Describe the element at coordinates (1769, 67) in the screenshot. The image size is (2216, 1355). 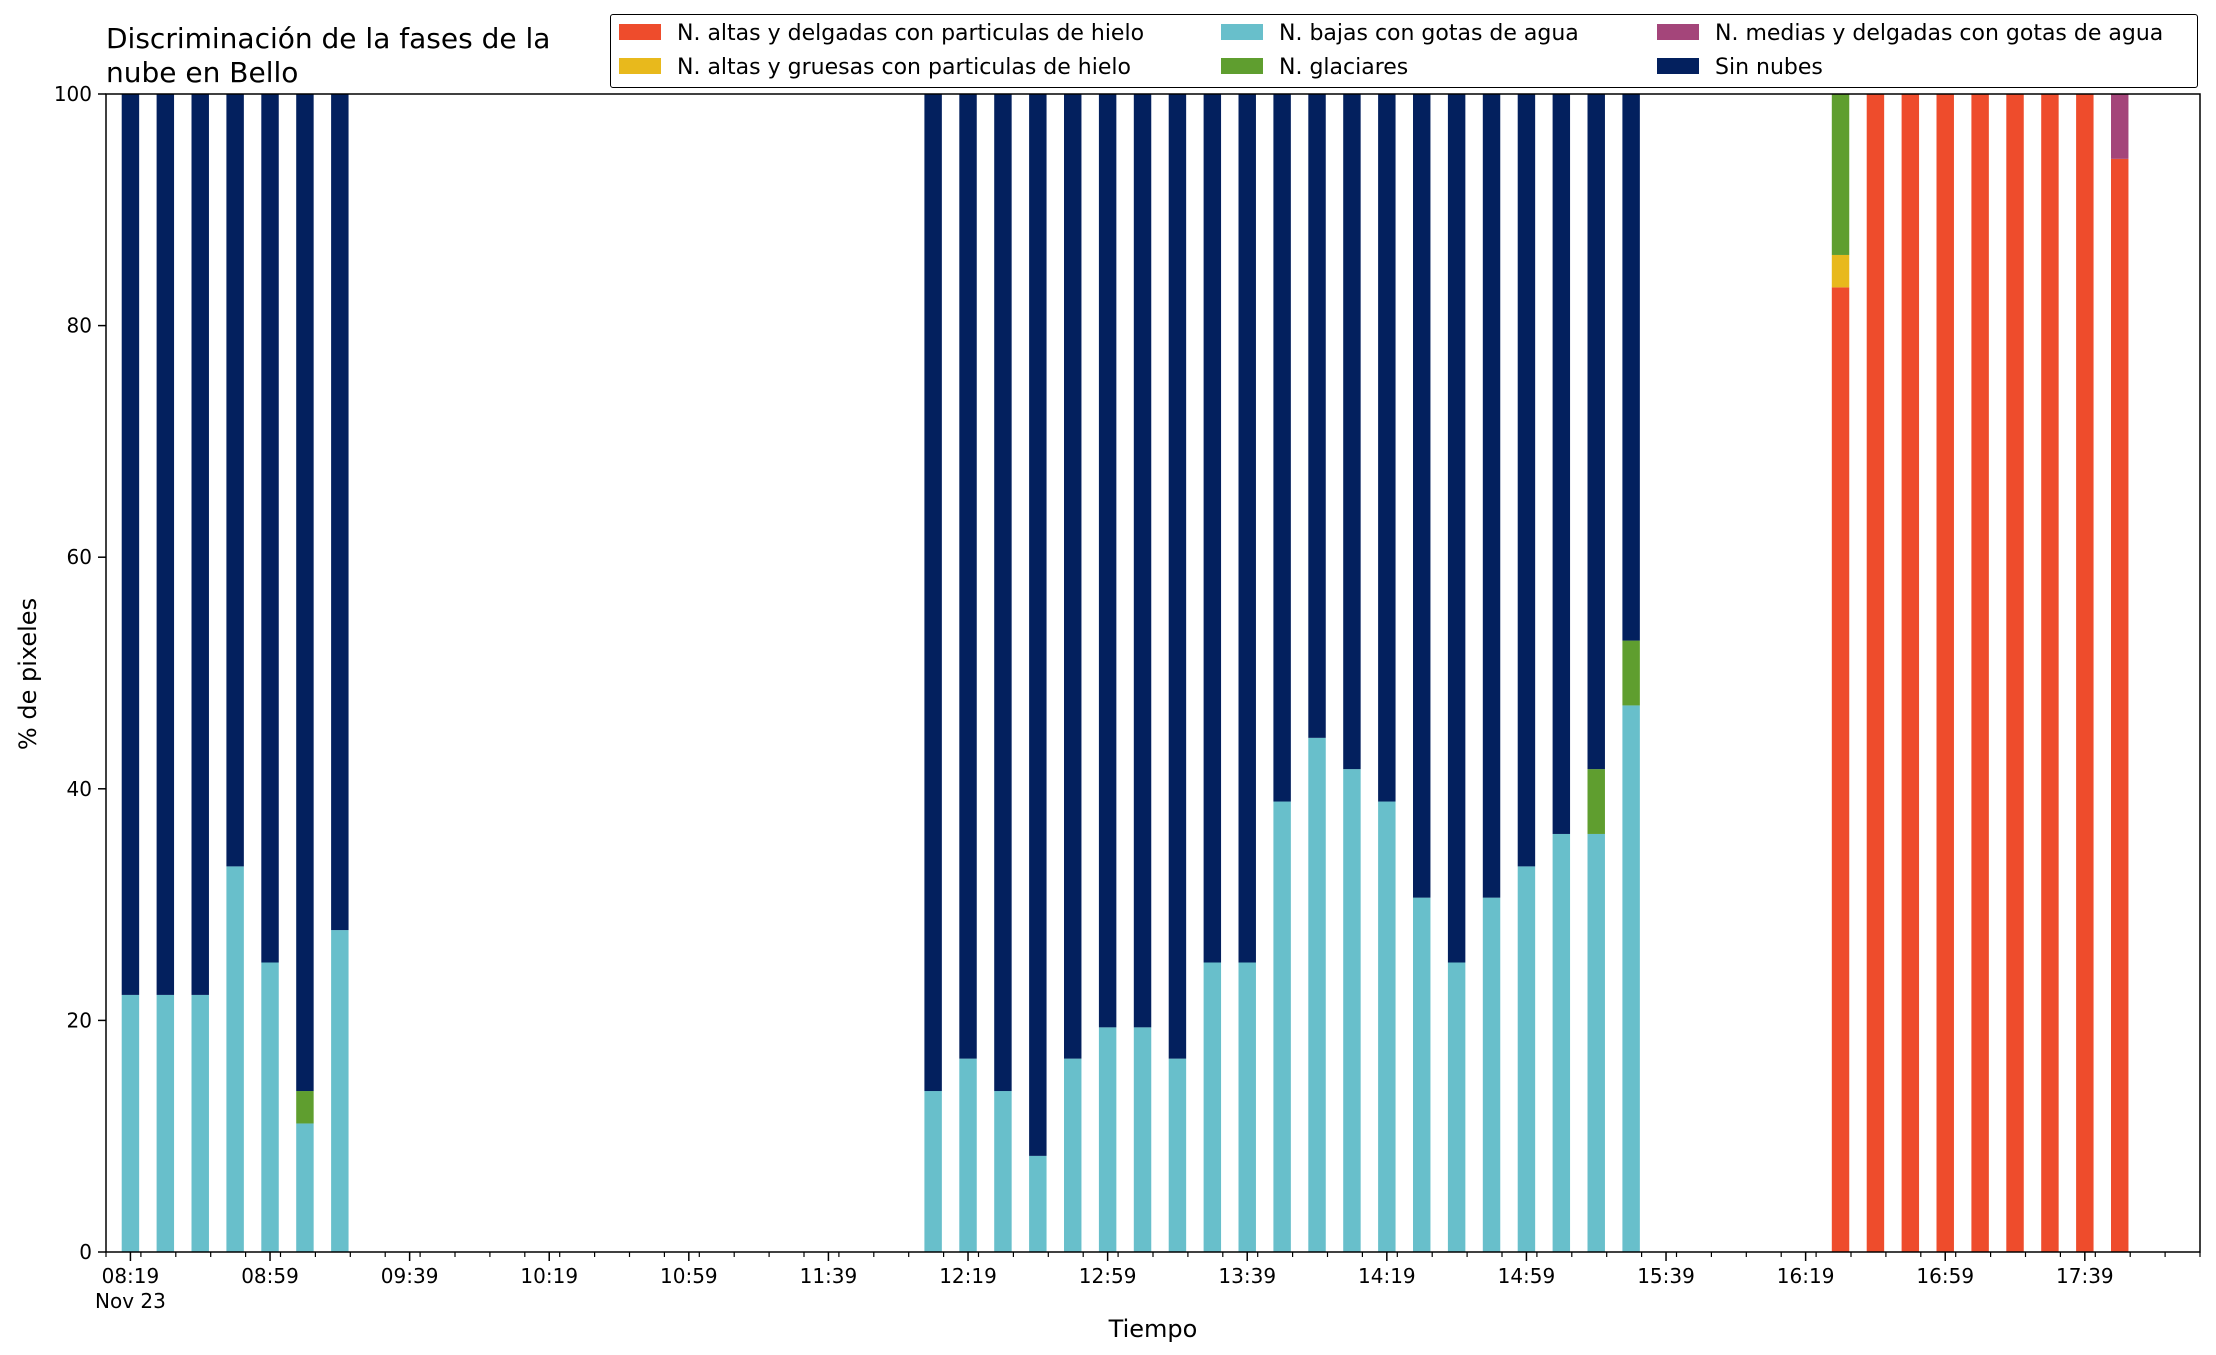
I see `legend-label: Sin nubes` at that location.